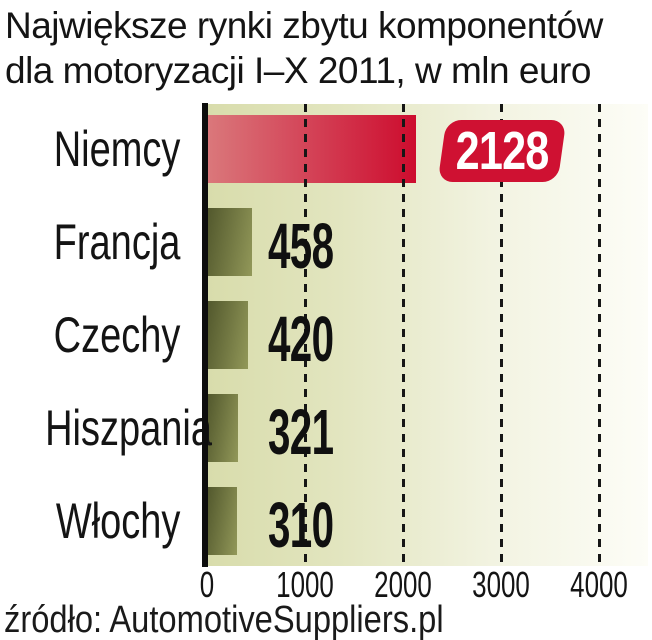 The image size is (652, 640). I want to click on value-label-czechy: 420, so click(301, 339).